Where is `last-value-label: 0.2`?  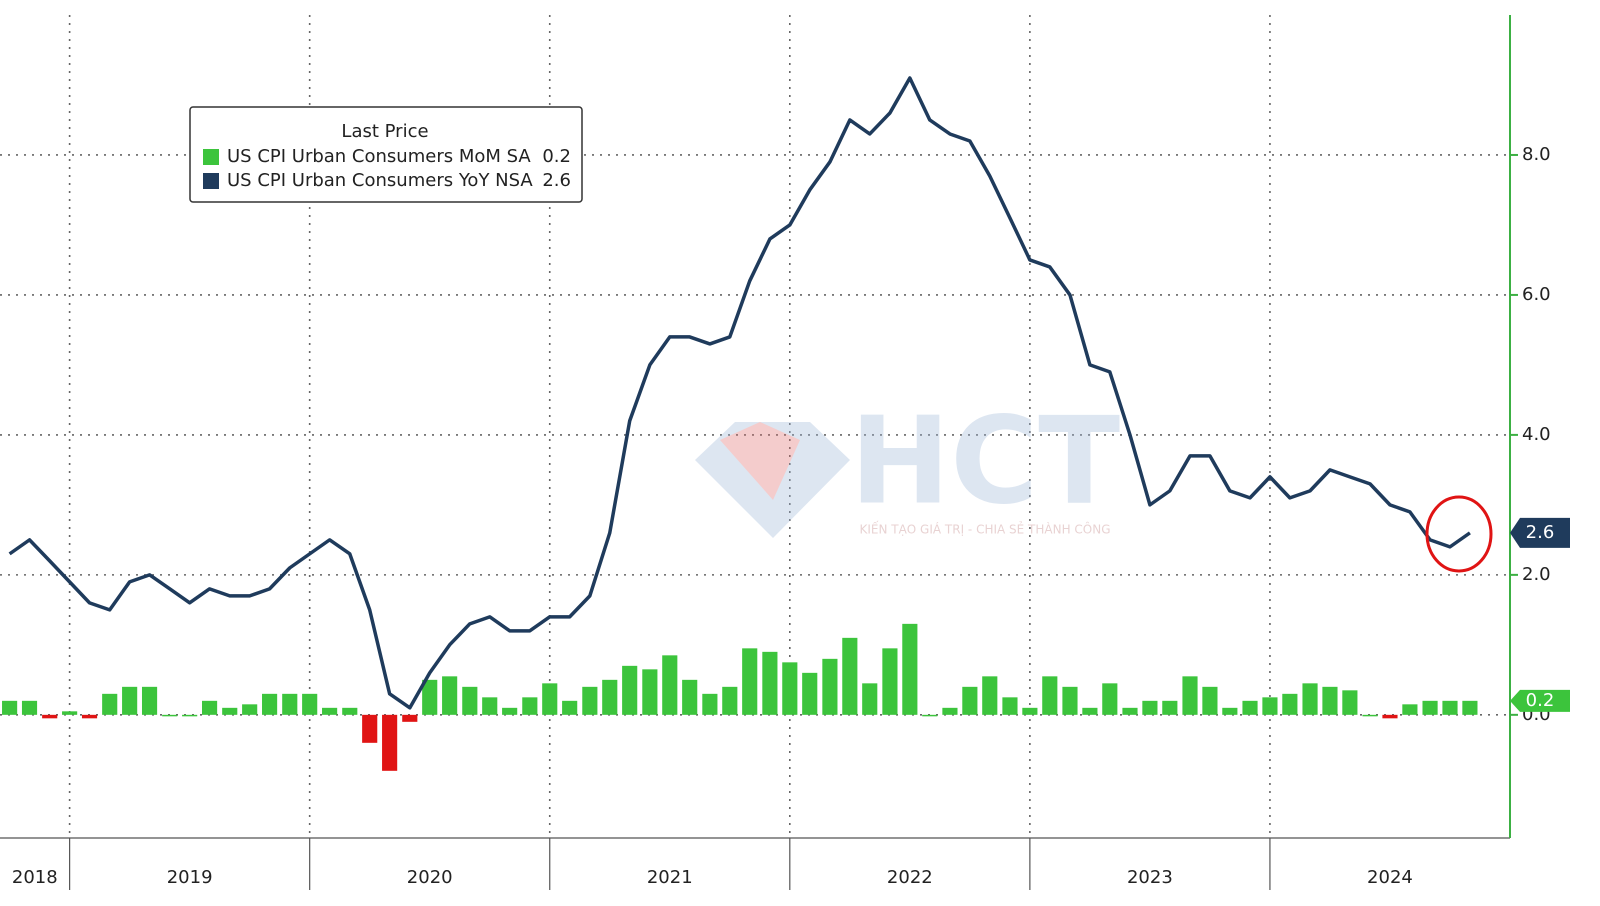 last-value-label: 0.2 is located at coordinates (1540, 700).